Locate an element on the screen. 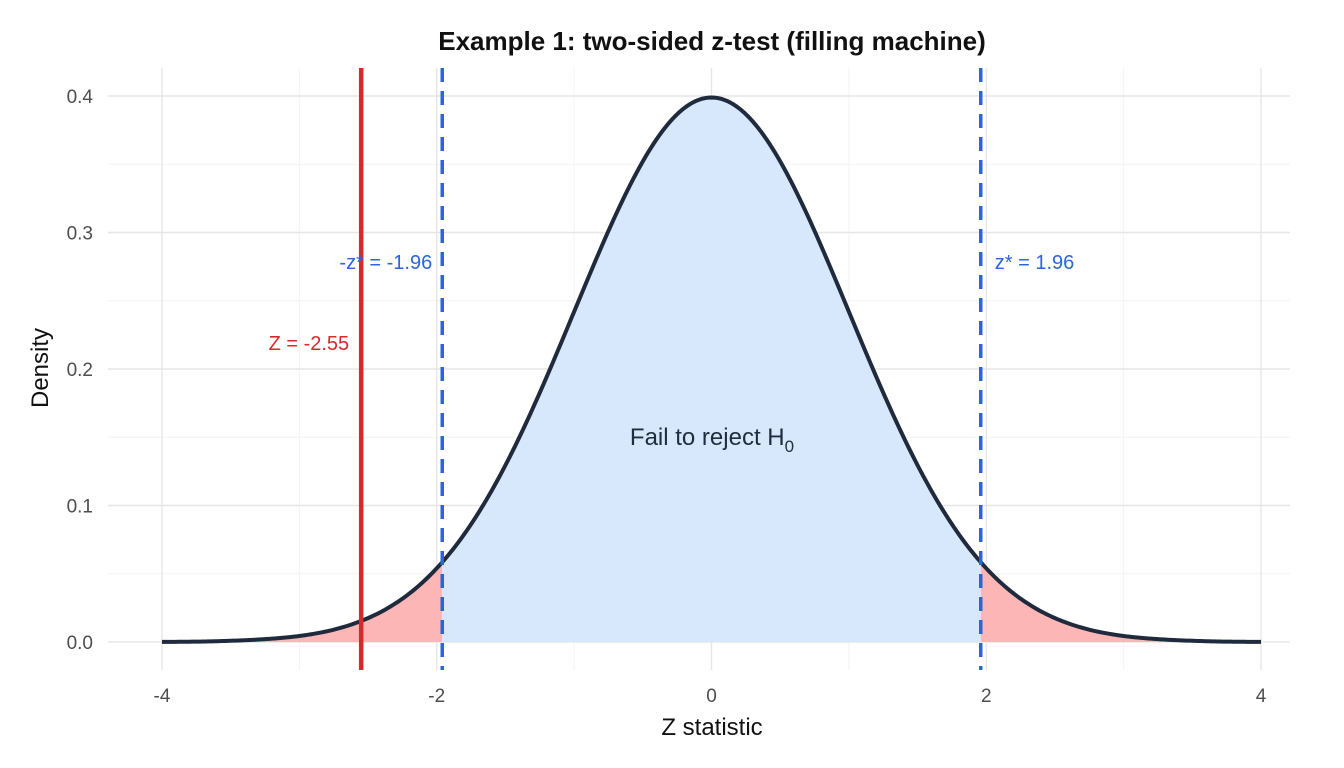 This screenshot has height=768, width=1344. x-tick-label: -2 is located at coordinates (436, 696).